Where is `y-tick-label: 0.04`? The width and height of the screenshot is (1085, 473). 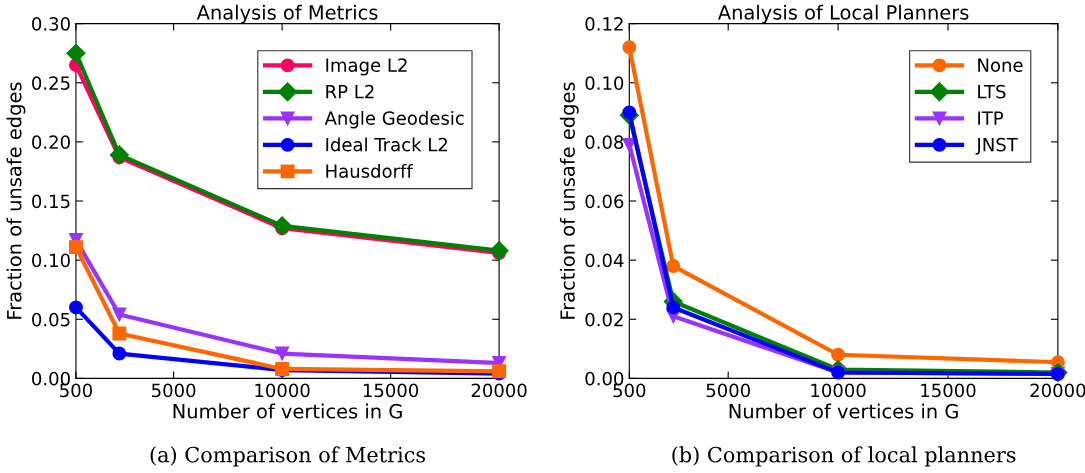 y-tick-label: 0.04 is located at coordinates (604, 260).